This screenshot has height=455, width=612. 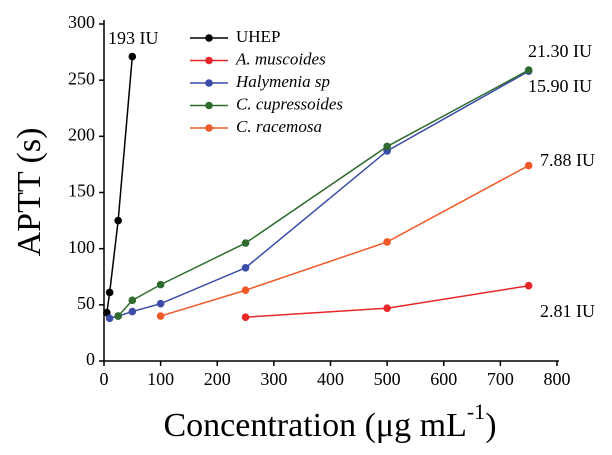 I want to click on x-tick-label: 500, so click(x=387, y=379).